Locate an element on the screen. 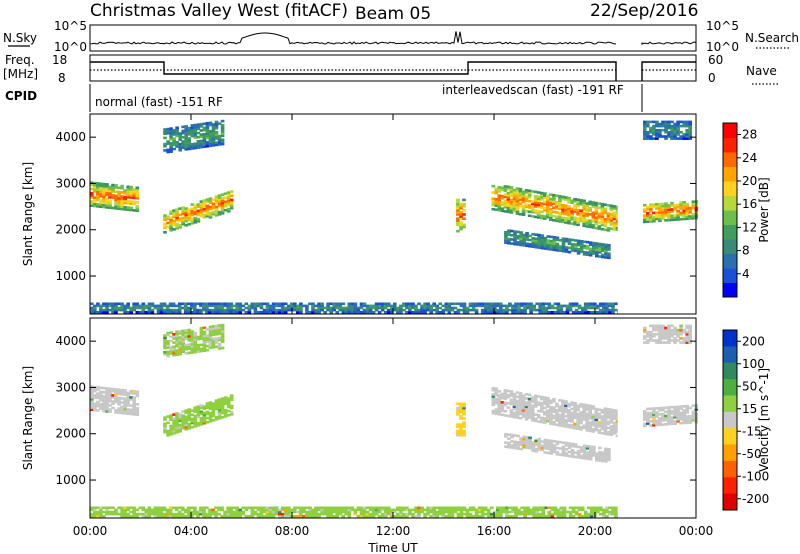 The width and height of the screenshot is (800, 554). colorbar-swatch is located at coordinates (730, 145).